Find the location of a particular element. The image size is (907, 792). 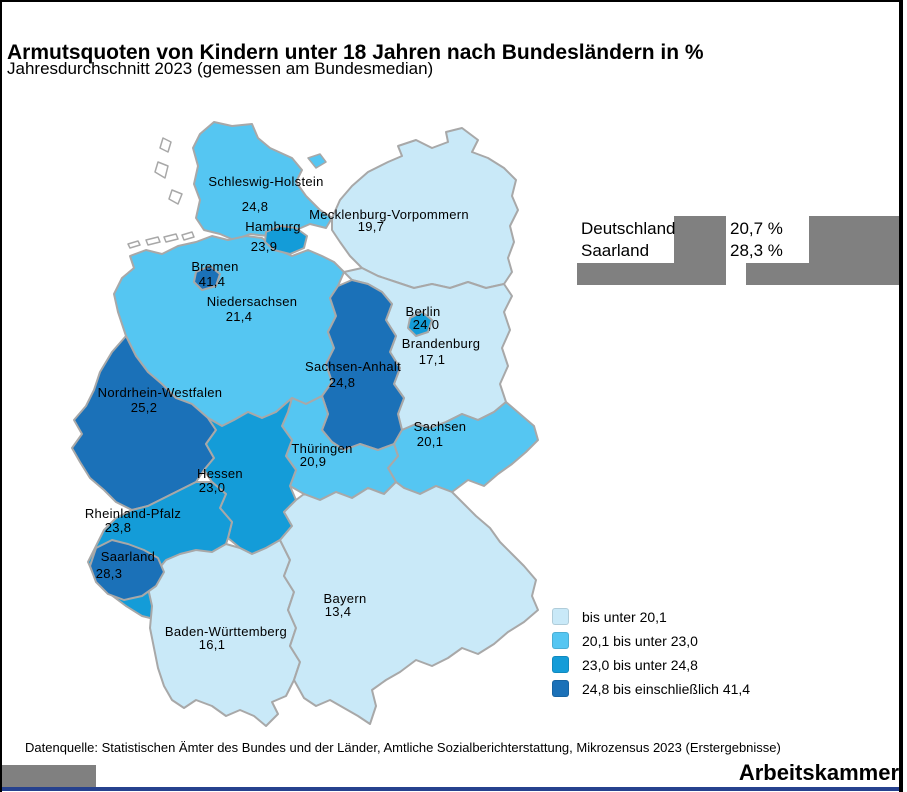

state-value: 28,3 is located at coordinates (109, 573).